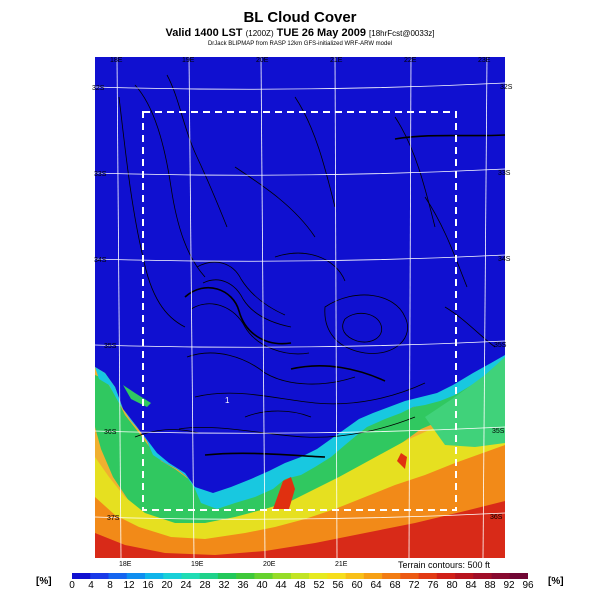  Describe the element at coordinates (484, 60) in the screenshot. I see `lon-label-top: 23E` at that location.